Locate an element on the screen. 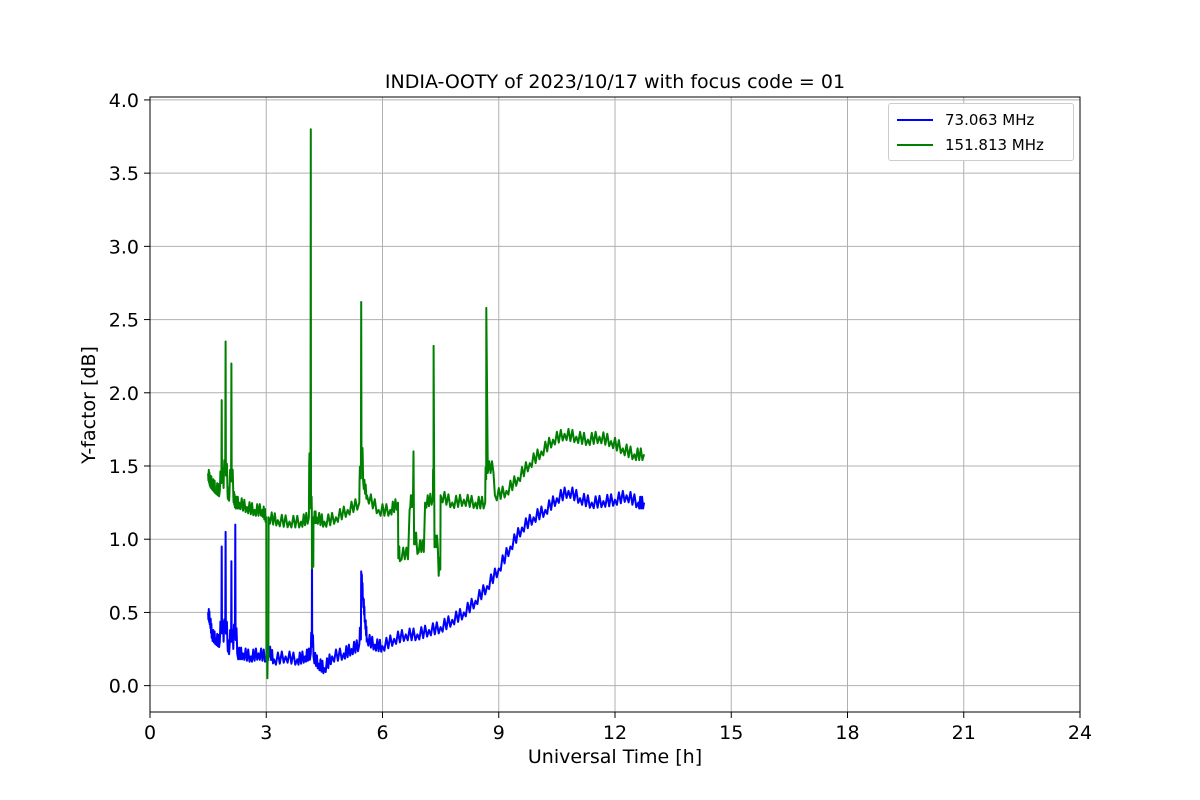 Image resolution: width=1200 pixels, height=800 pixels. y-axis-label: Y-factor [dB] is located at coordinates (89, 405).